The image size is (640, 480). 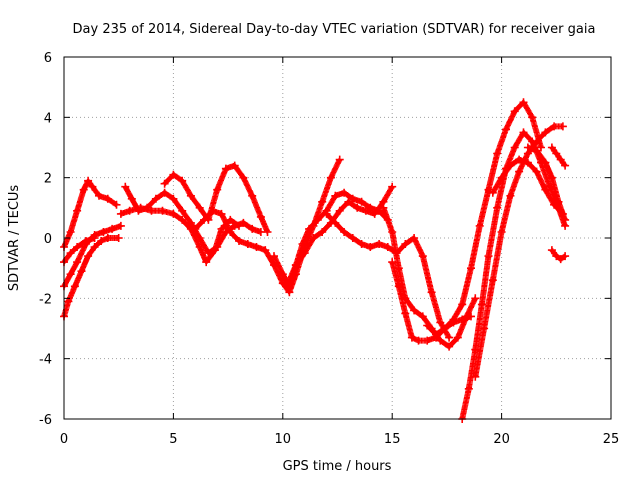 I want to click on x-tick-label: 20, so click(x=501, y=439).